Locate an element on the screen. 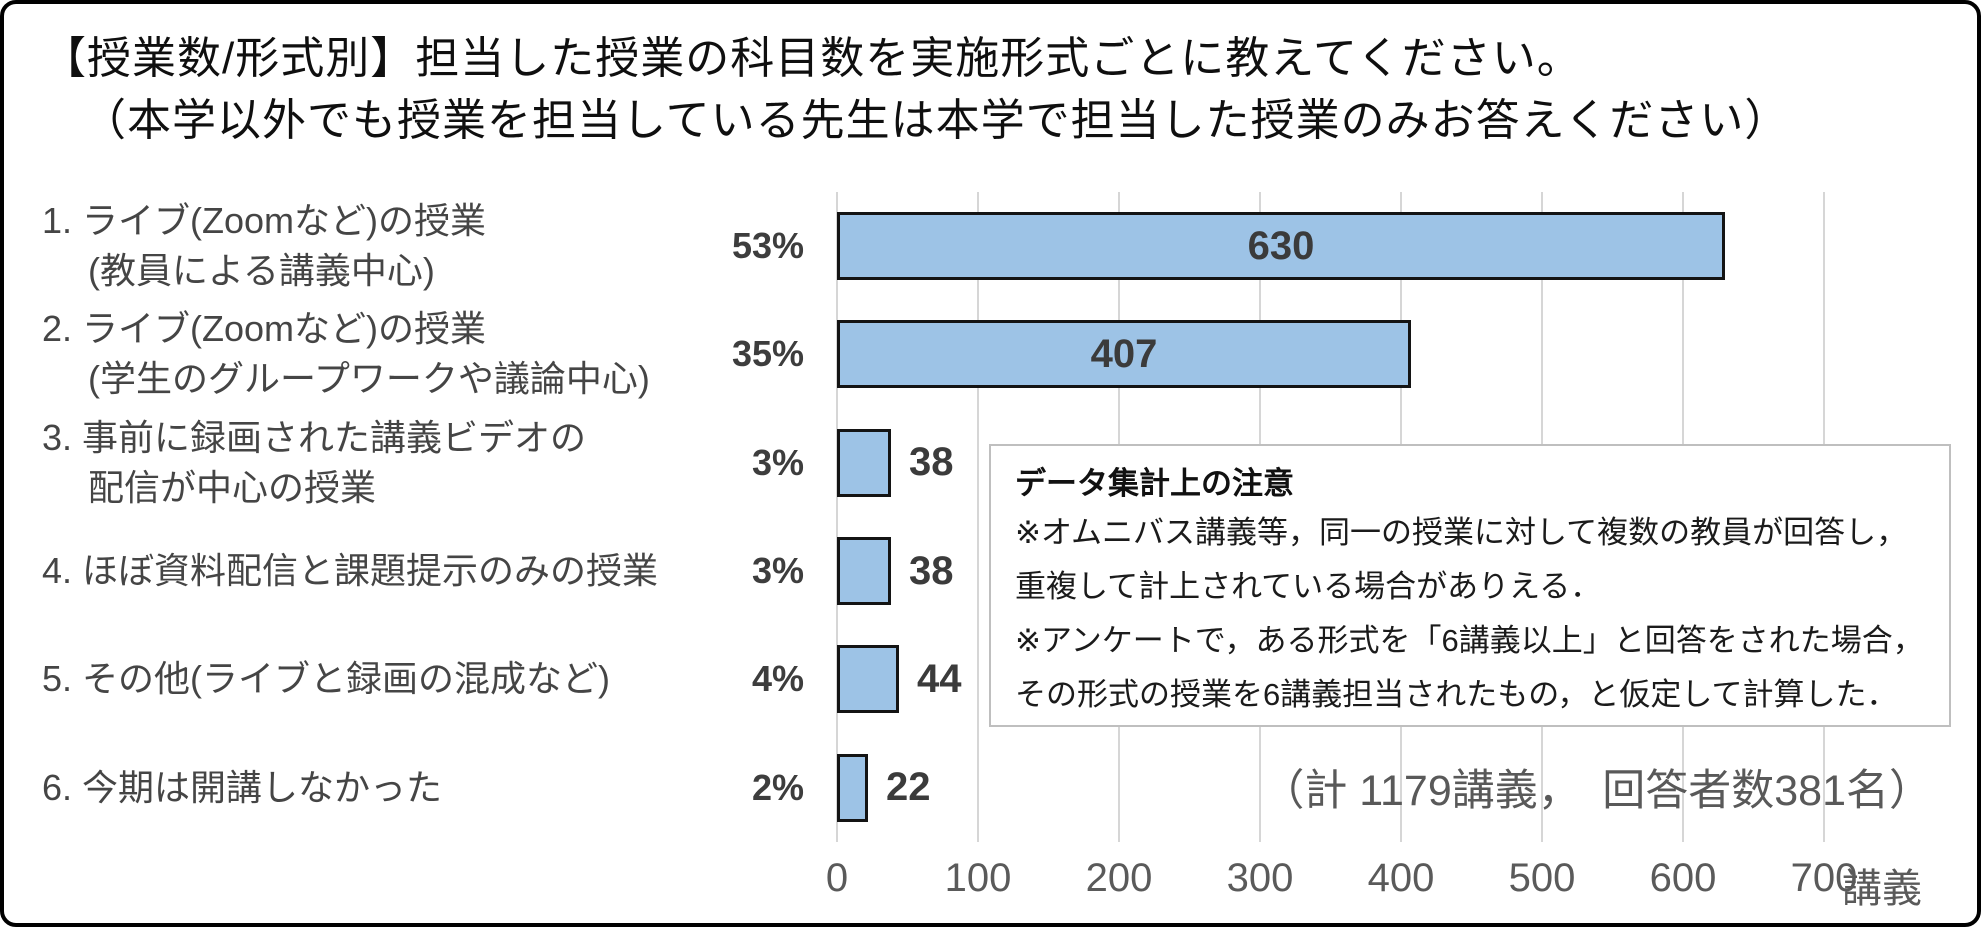  category-label-6: 6. 今期は開講しなかった is located at coordinates (382, 788).